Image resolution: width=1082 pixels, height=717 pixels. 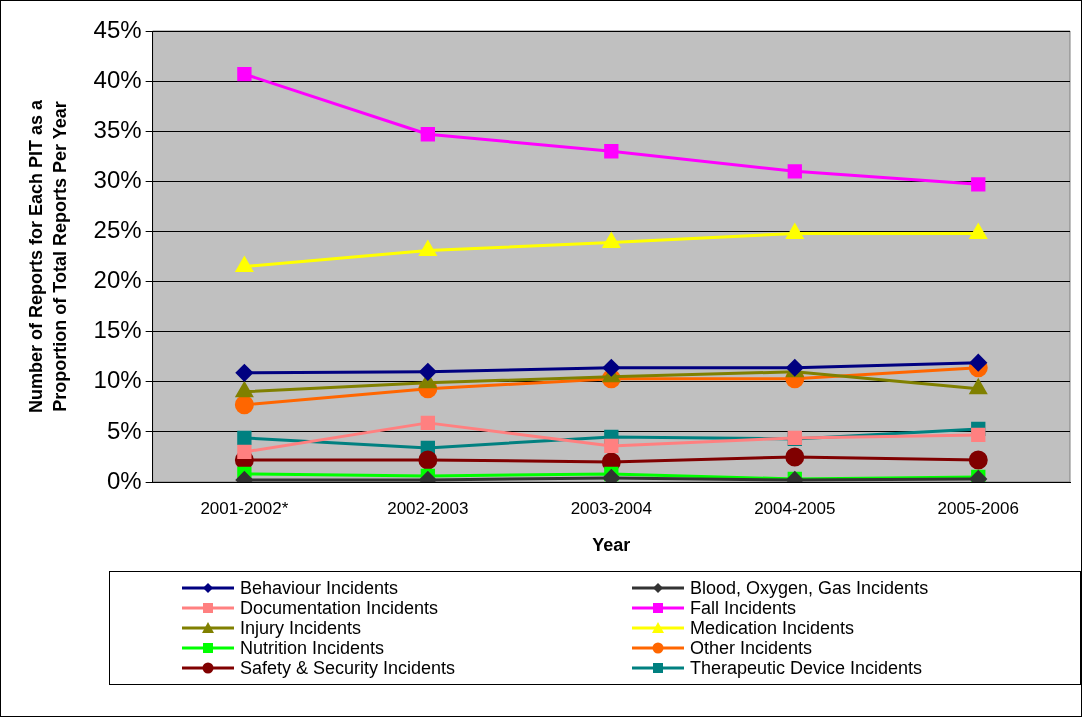 What do you see at coordinates (339, 608) in the screenshot?
I see `legend-label: Documentation Incidents` at bounding box center [339, 608].